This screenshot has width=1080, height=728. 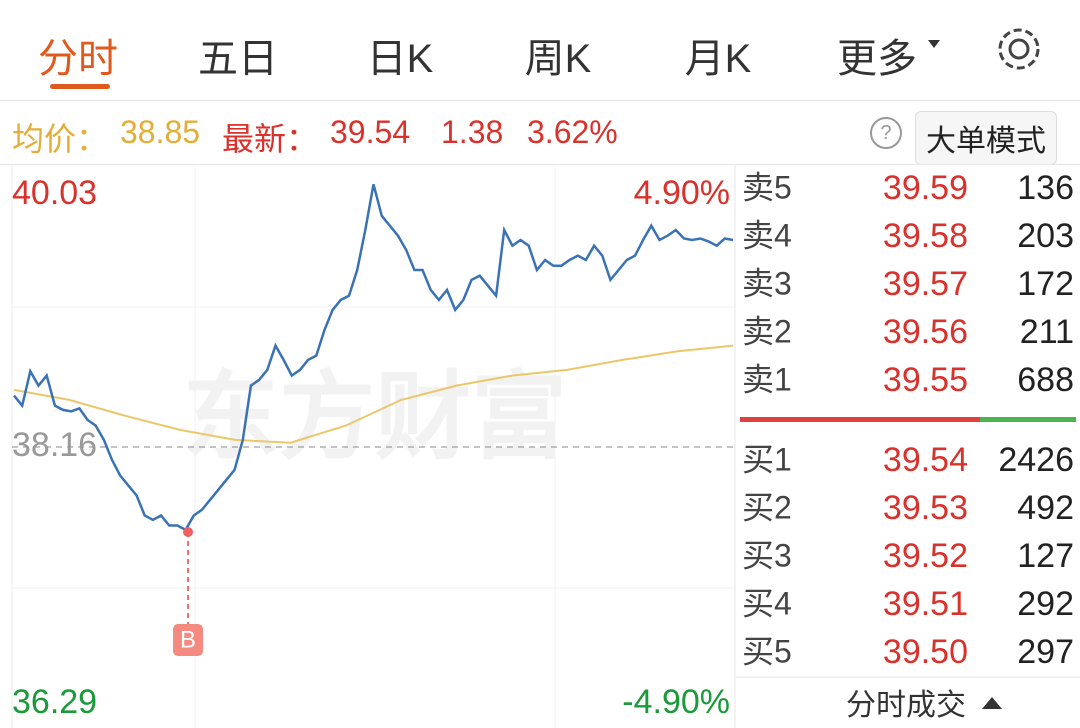 I want to click on y-tick-label: 38.16, so click(x=54, y=445).